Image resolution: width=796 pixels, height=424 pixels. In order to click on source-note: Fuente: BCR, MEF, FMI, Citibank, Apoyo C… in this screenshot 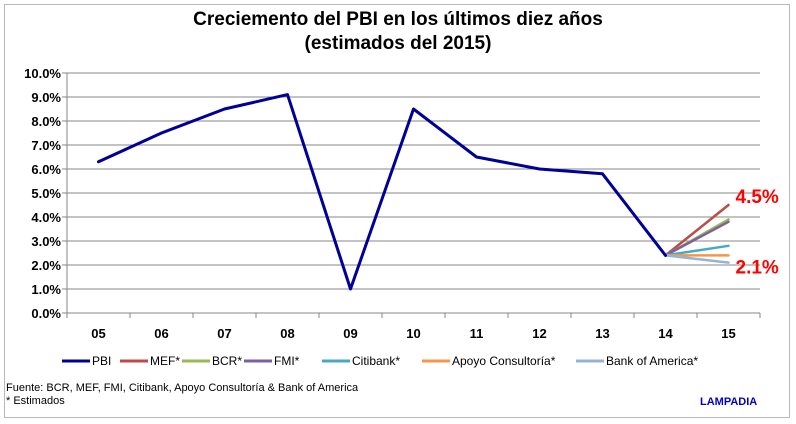, I will do `click(182, 395)`.